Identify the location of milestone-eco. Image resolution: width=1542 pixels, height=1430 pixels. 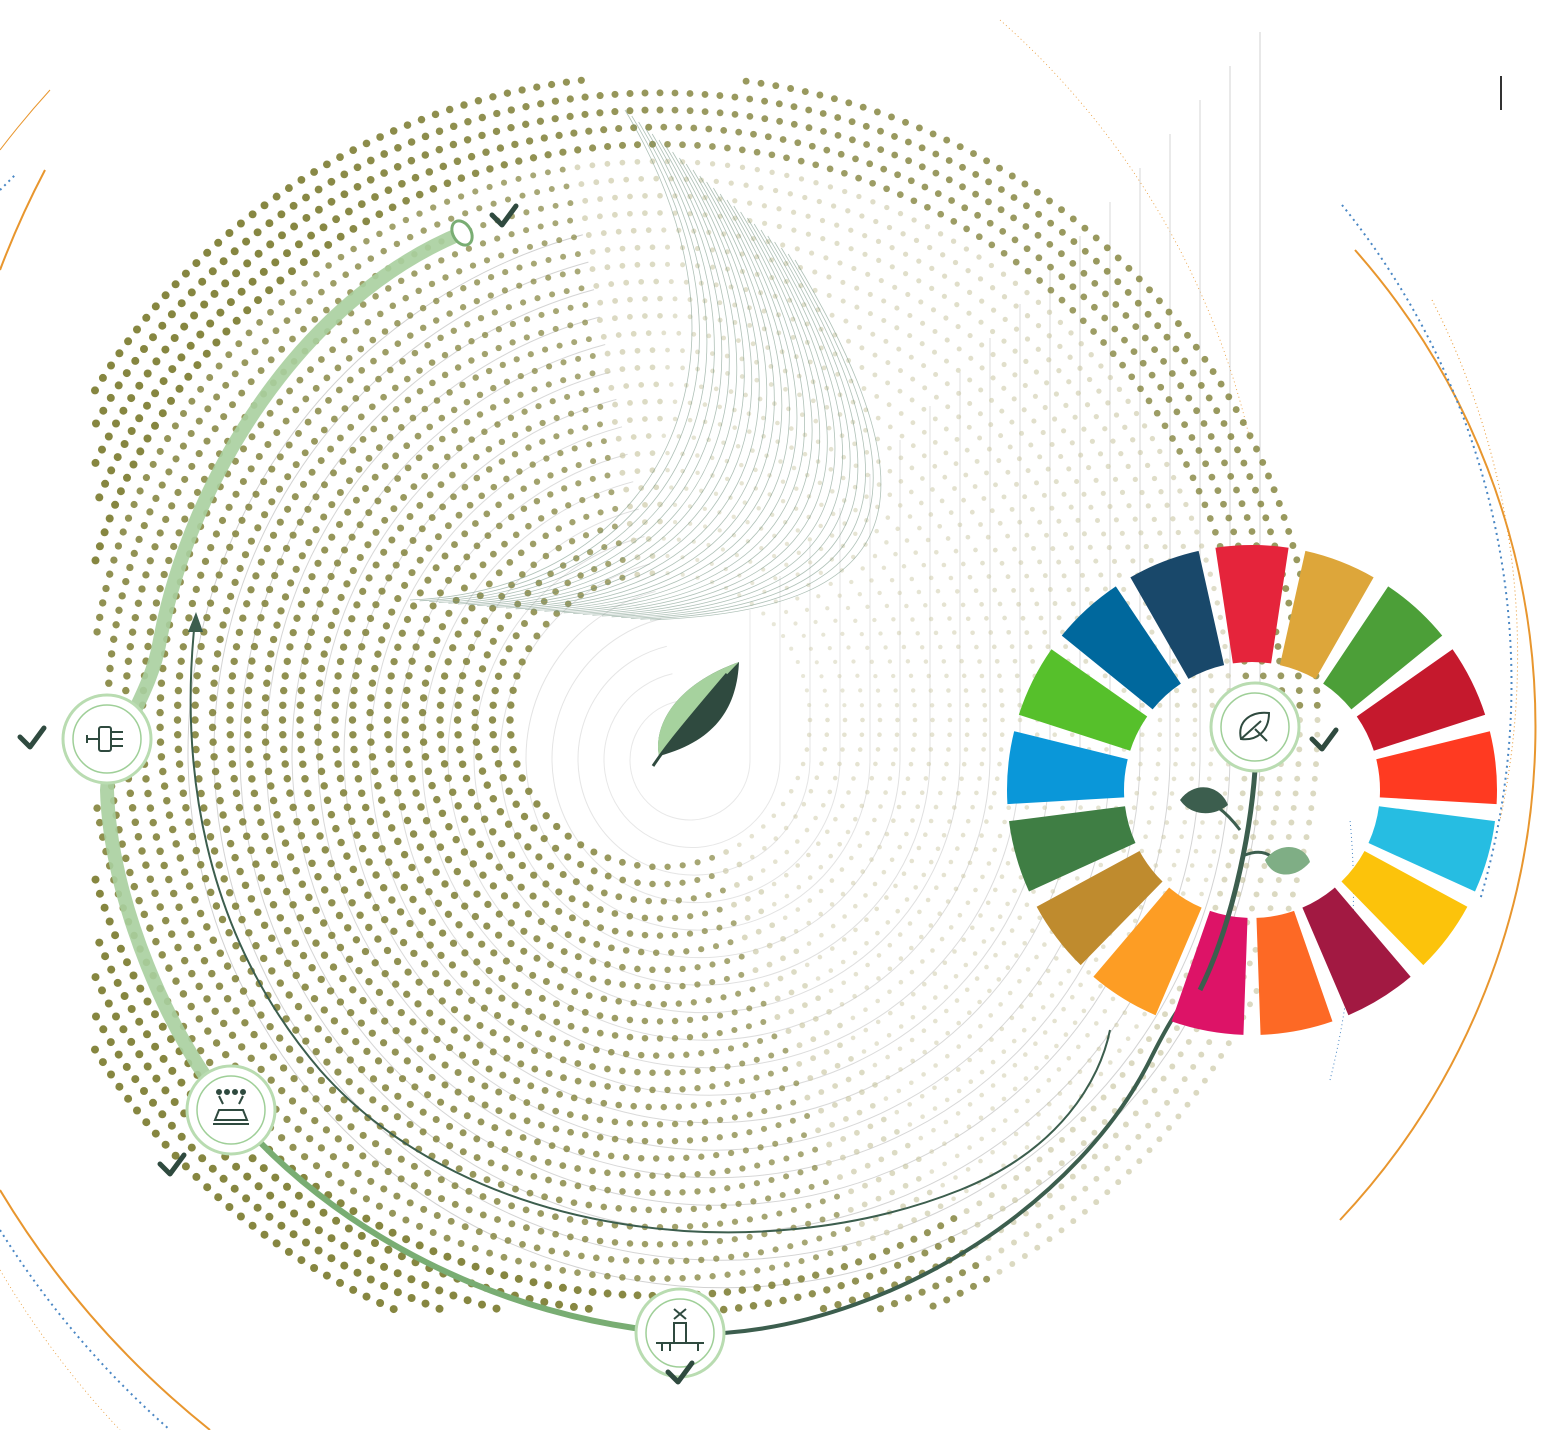
(1255, 727).